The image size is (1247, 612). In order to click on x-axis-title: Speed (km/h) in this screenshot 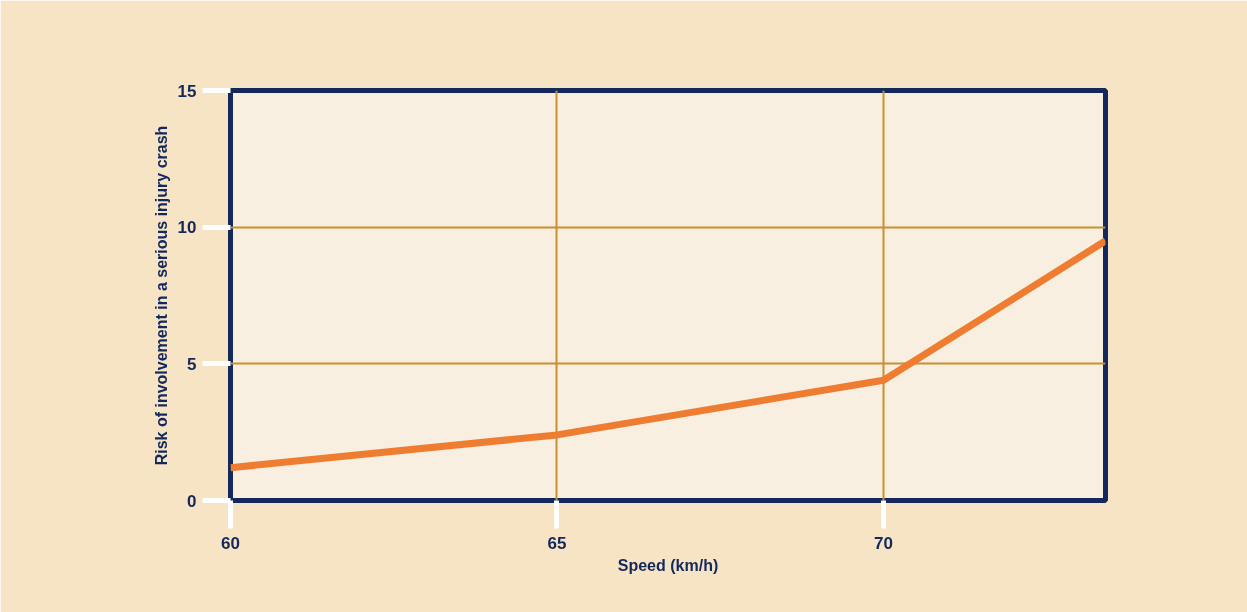, I will do `click(668, 565)`.